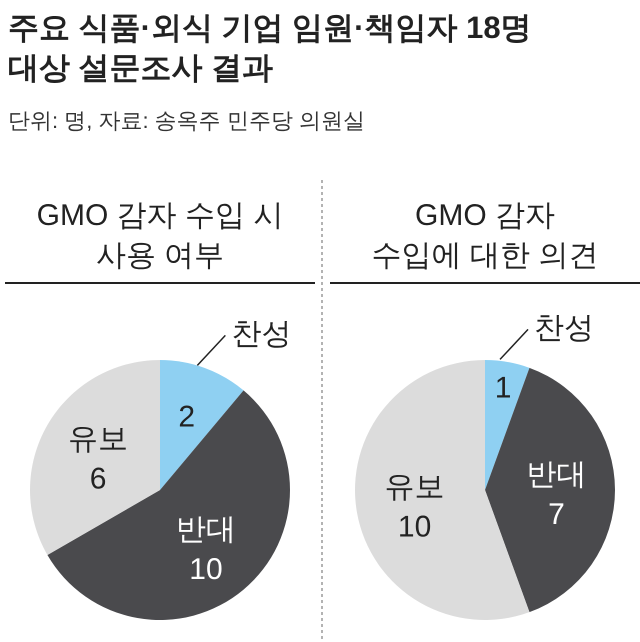 This screenshot has height=642, width=640. What do you see at coordinates (187, 417) in the screenshot?
I see `data-label: 2` at bounding box center [187, 417].